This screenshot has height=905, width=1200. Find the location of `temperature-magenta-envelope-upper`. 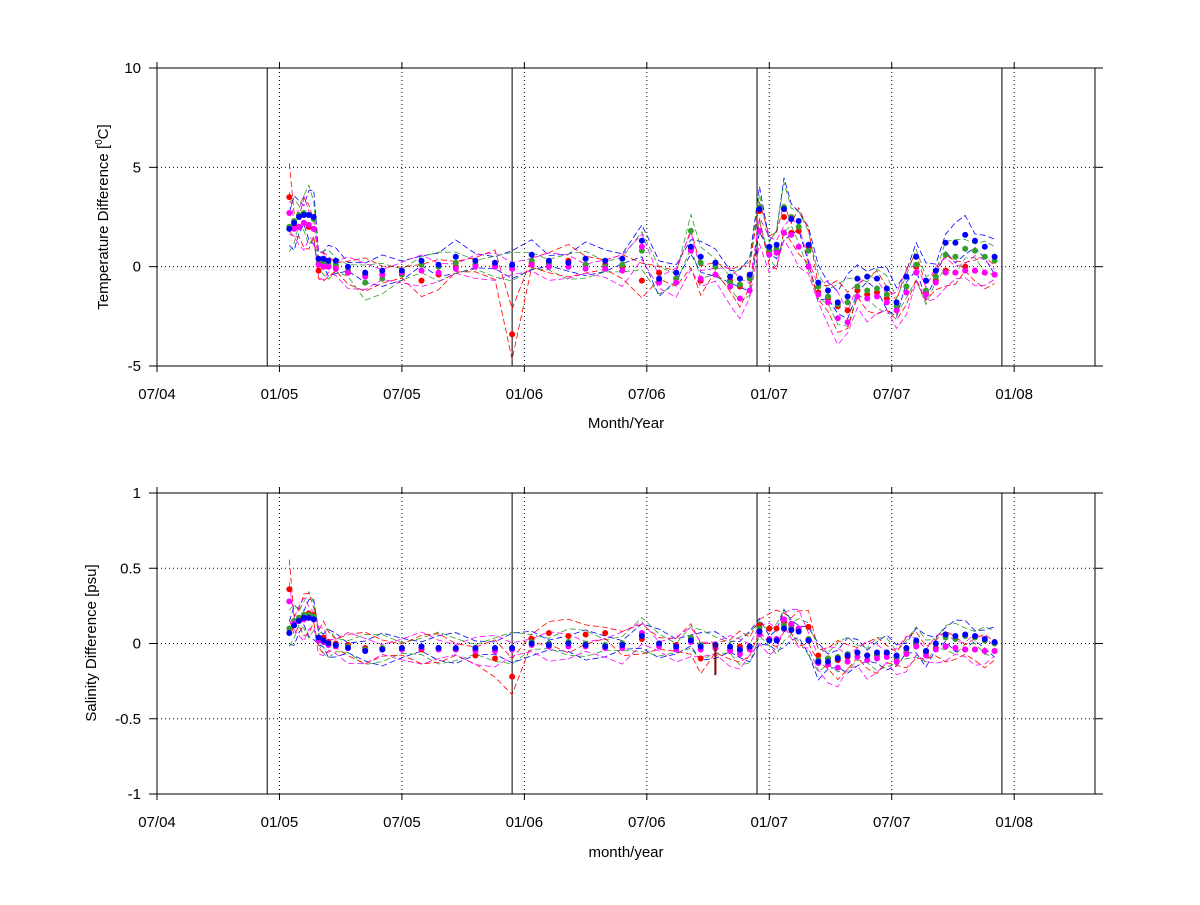

temperature-magenta-envelope-upper is located at coordinates (641, 252).